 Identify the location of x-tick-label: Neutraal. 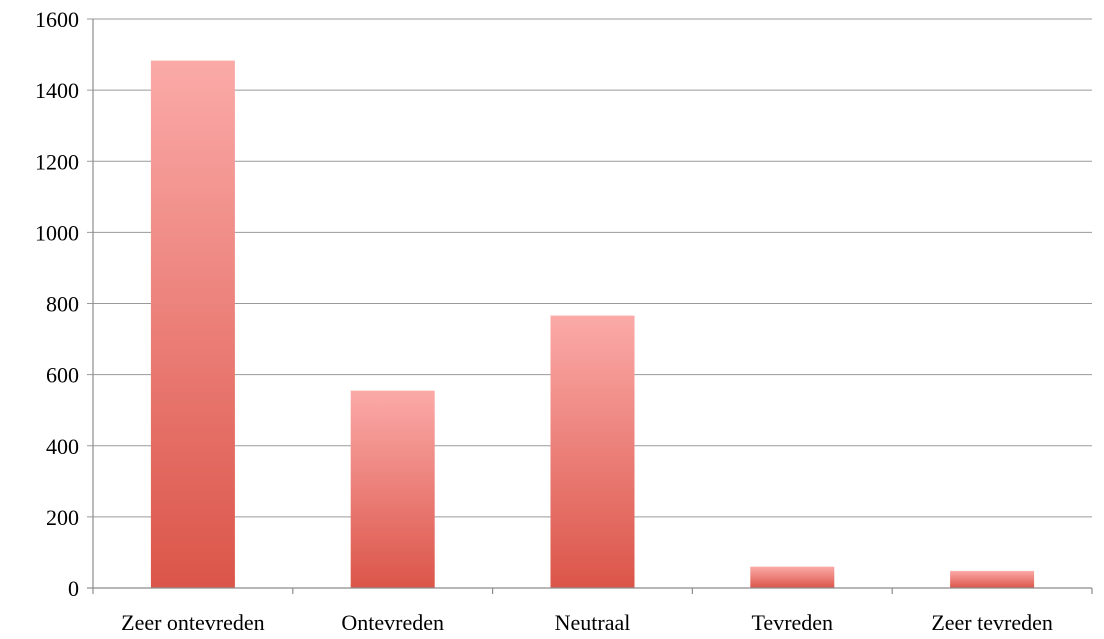
(593, 622).